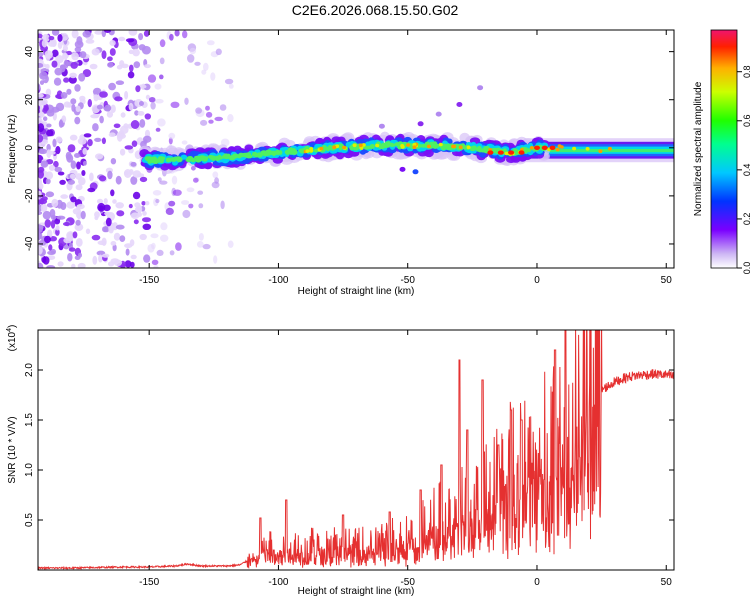 The image size is (750, 600). I want to click on y-tick-label: 1.0, so click(29, 470).